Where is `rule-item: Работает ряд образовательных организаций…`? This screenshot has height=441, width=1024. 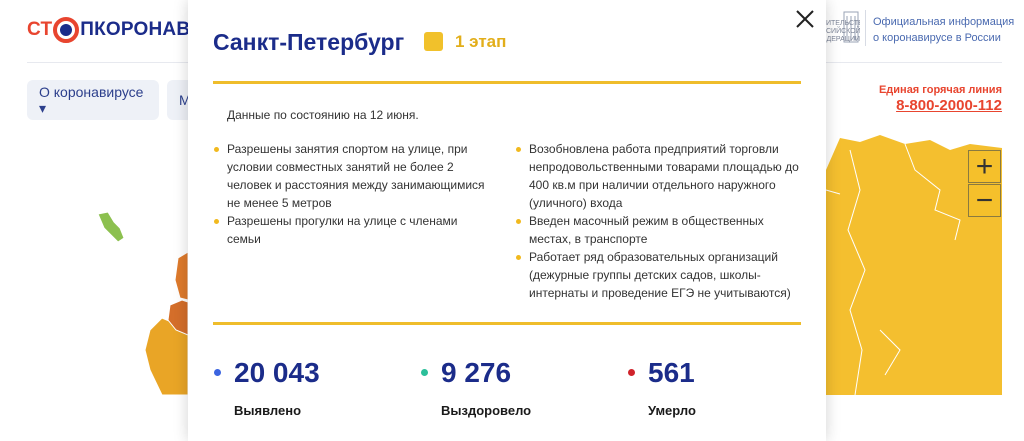 rule-item: Работает ряд образовательных организаций… is located at coordinates (661, 275).